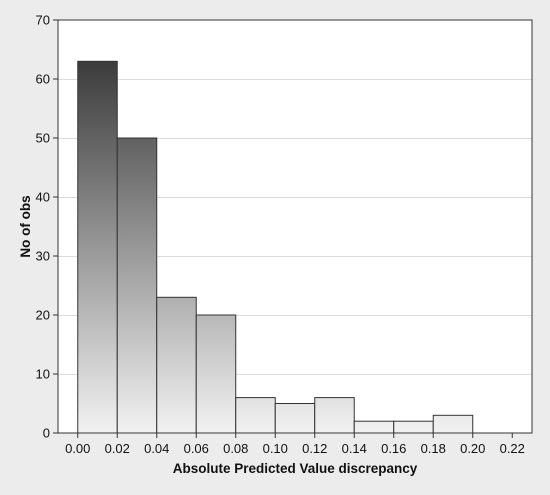 Image resolution: width=550 pixels, height=495 pixels. Describe the element at coordinates (43, 138) in the screenshot. I see `y-tick-label: 50` at that location.